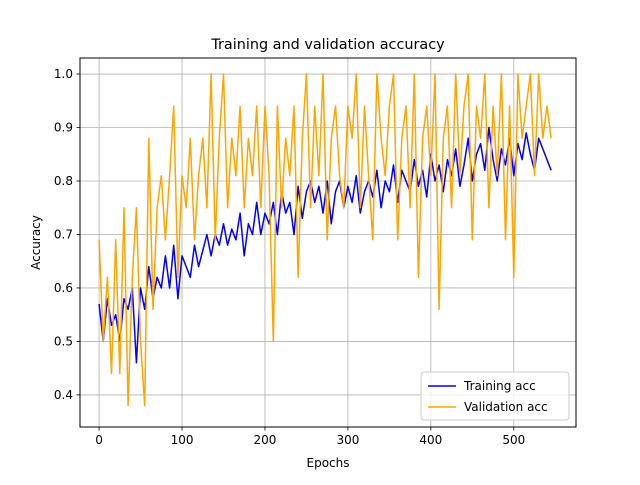 This screenshot has height=485, width=640. Describe the element at coordinates (63, 74) in the screenshot. I see `y-tick-label: 1.0` at that location.